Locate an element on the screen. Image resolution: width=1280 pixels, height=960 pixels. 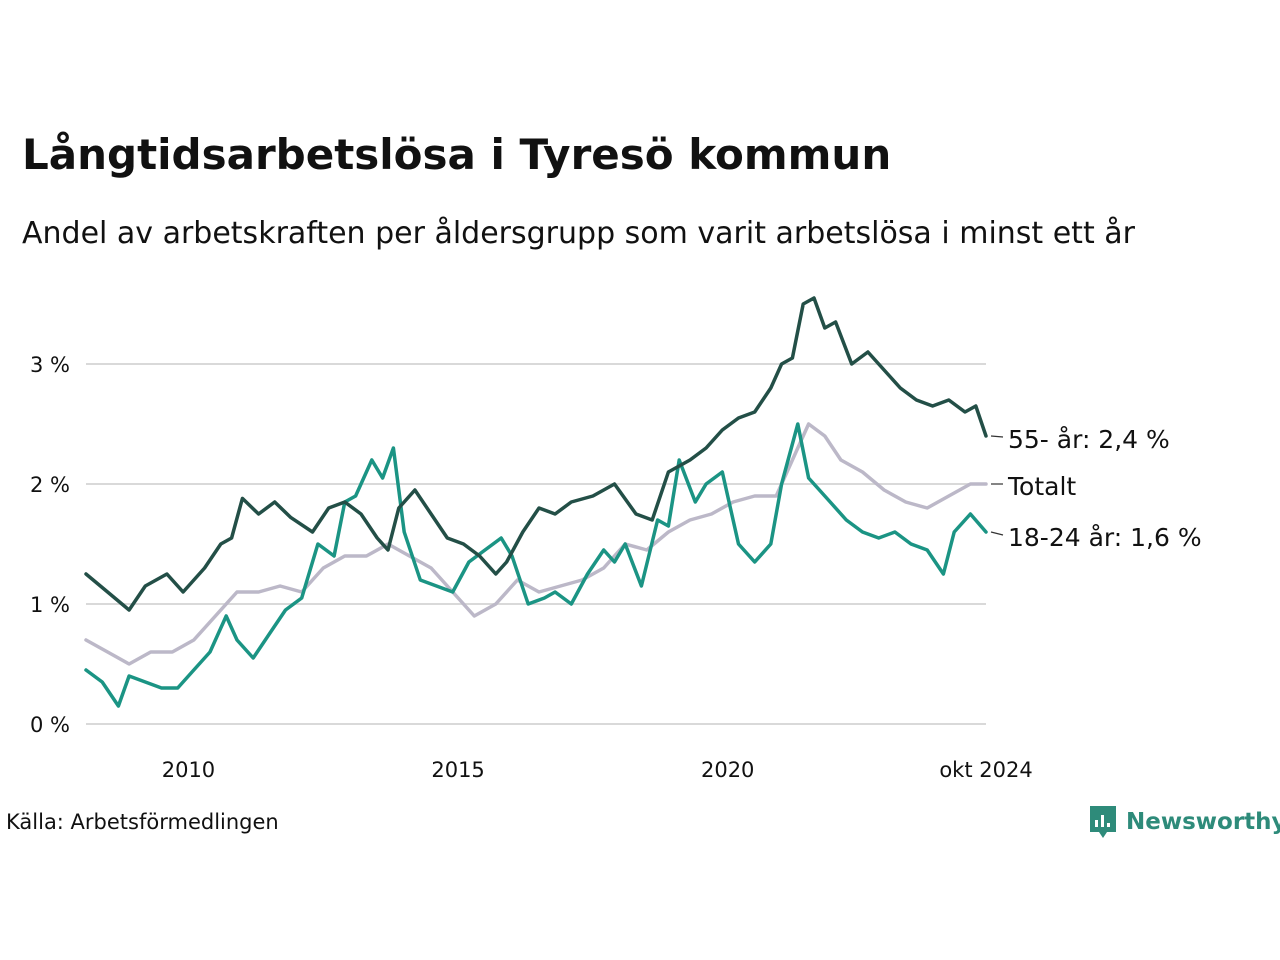
newsworthy-logo-icon is located at coordinates (1103, 822).